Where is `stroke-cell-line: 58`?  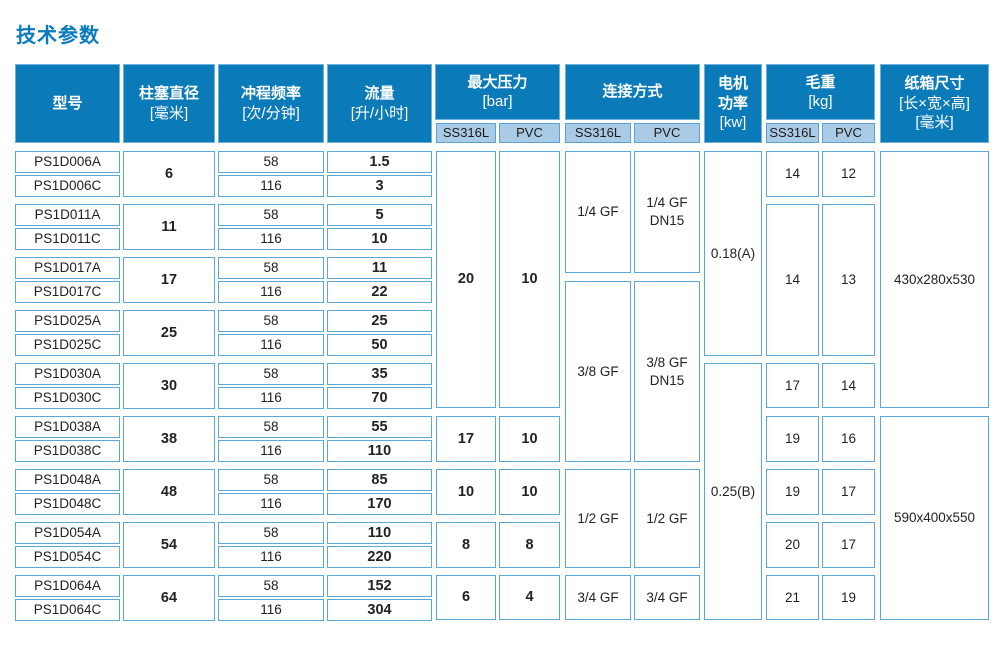
stroke-cell-line: 58 is located at coordinates (271, 321).